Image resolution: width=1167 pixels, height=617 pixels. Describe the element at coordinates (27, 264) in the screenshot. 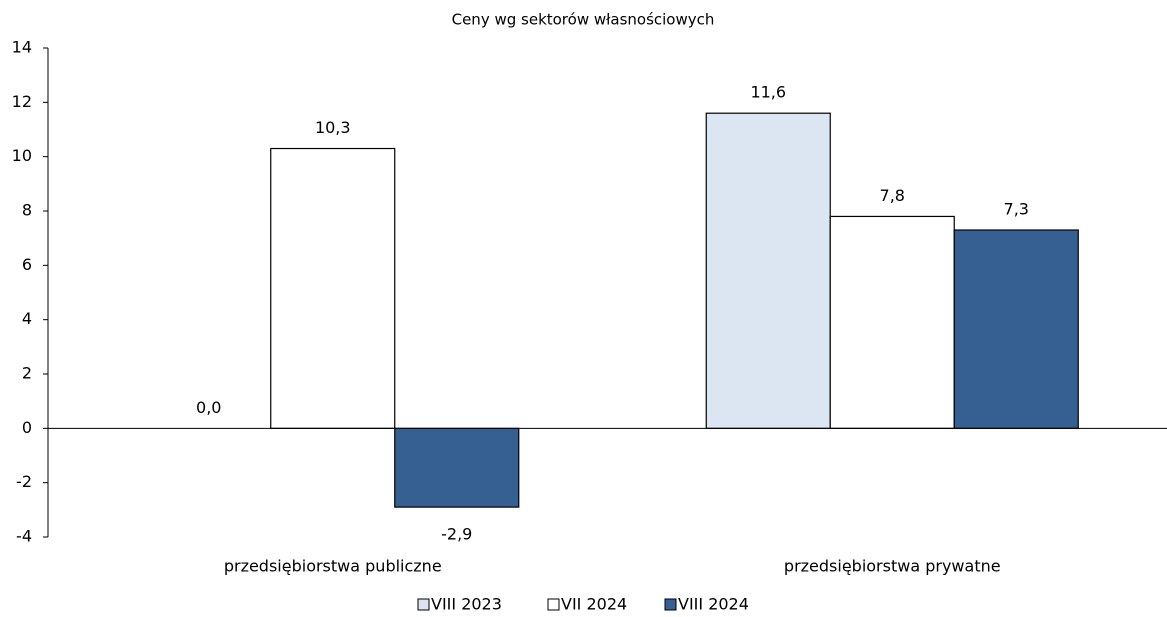

I see `y-tick-label: 6` at that location.